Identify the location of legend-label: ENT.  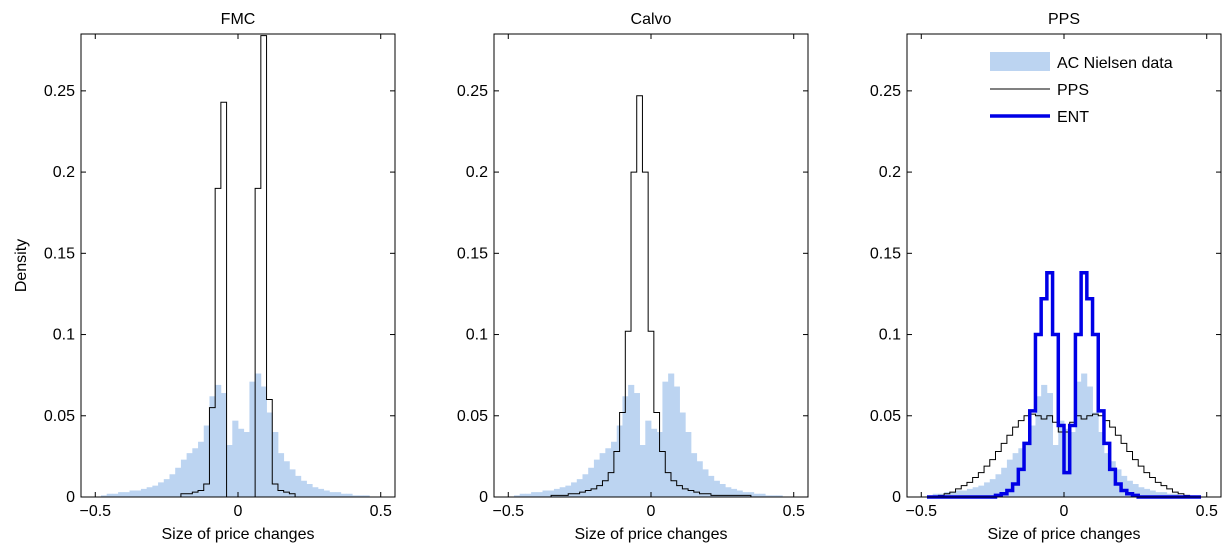
(1073, 117).